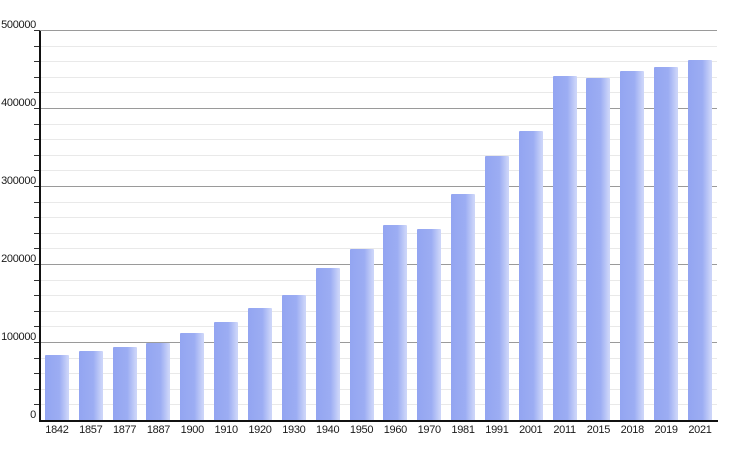 This screenshot has width=745, height=450. Describe the element at coordinates (18, 24) in the screenshot. I see `y-axis-label: 500000` at that location.